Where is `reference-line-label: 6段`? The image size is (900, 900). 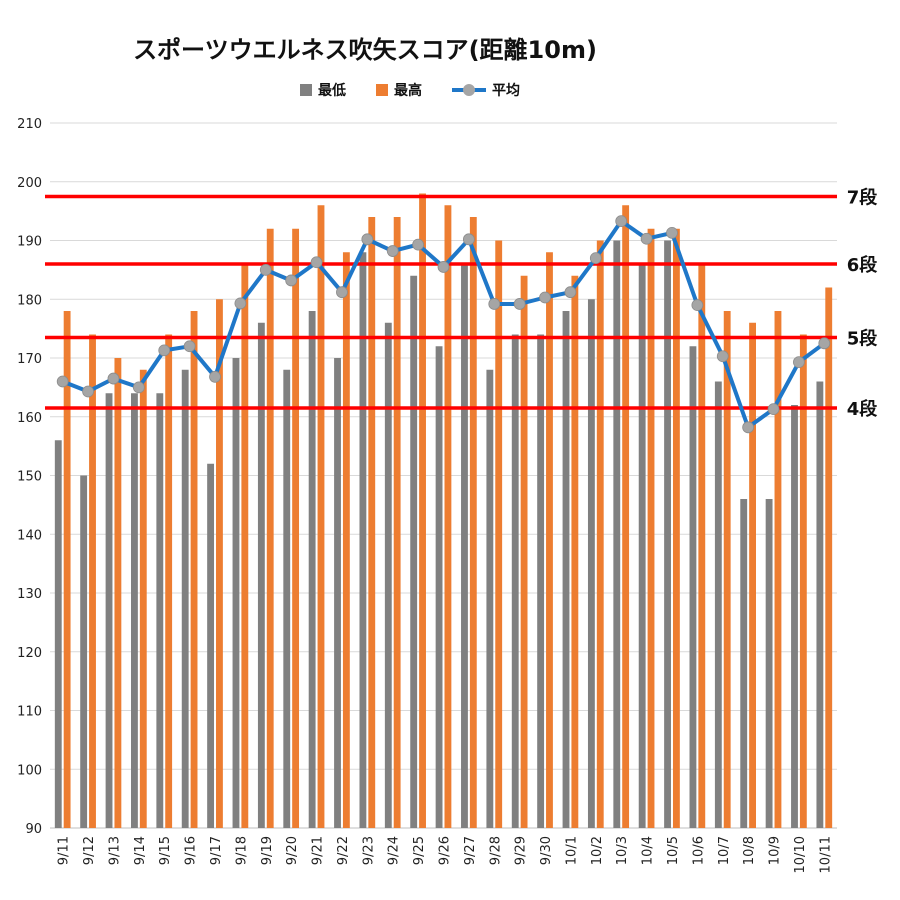 reference-line-label: 6段 is located at coordinates (863, 265).